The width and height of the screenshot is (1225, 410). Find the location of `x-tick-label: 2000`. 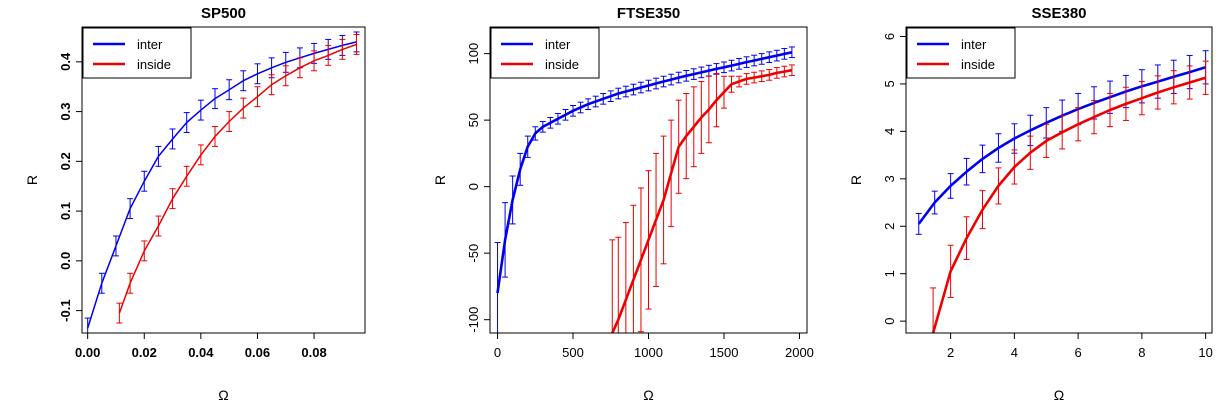

x-tick-label: 2000 is located at coordinates (799, 352).